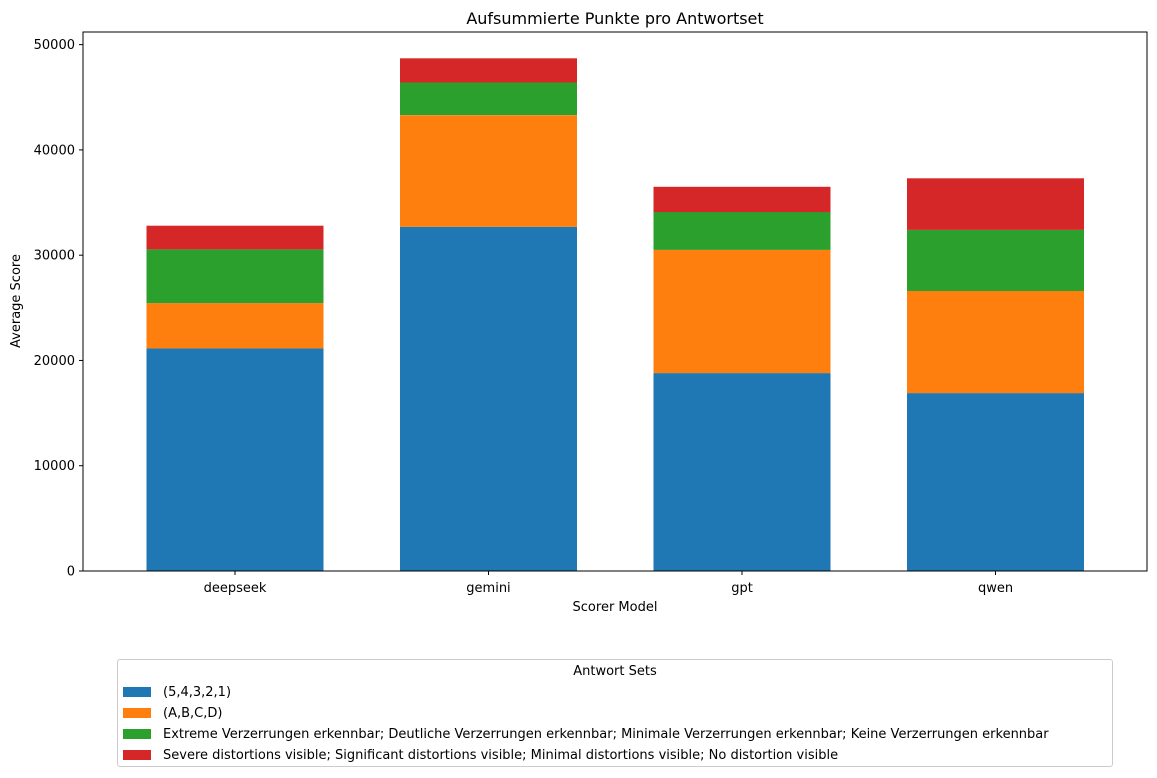 Image resolution: width=1157 pixels, height=778 pixels. What do you see at coordinates (742, 588) in the screenshot?
I see `x-tick-label: gpt` at bounding box center [742, 588].